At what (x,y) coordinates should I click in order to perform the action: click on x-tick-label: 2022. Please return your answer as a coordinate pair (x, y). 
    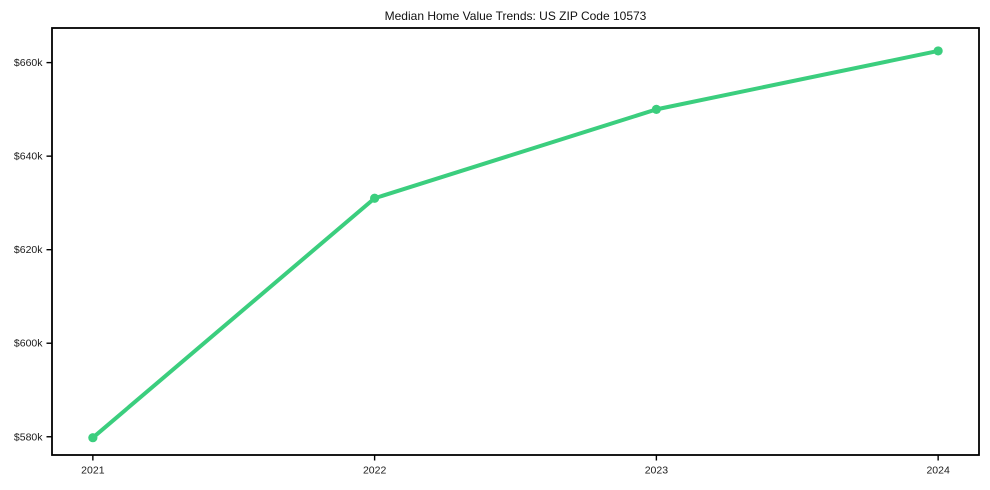
    Looking at the image, I should click on (375, 471).